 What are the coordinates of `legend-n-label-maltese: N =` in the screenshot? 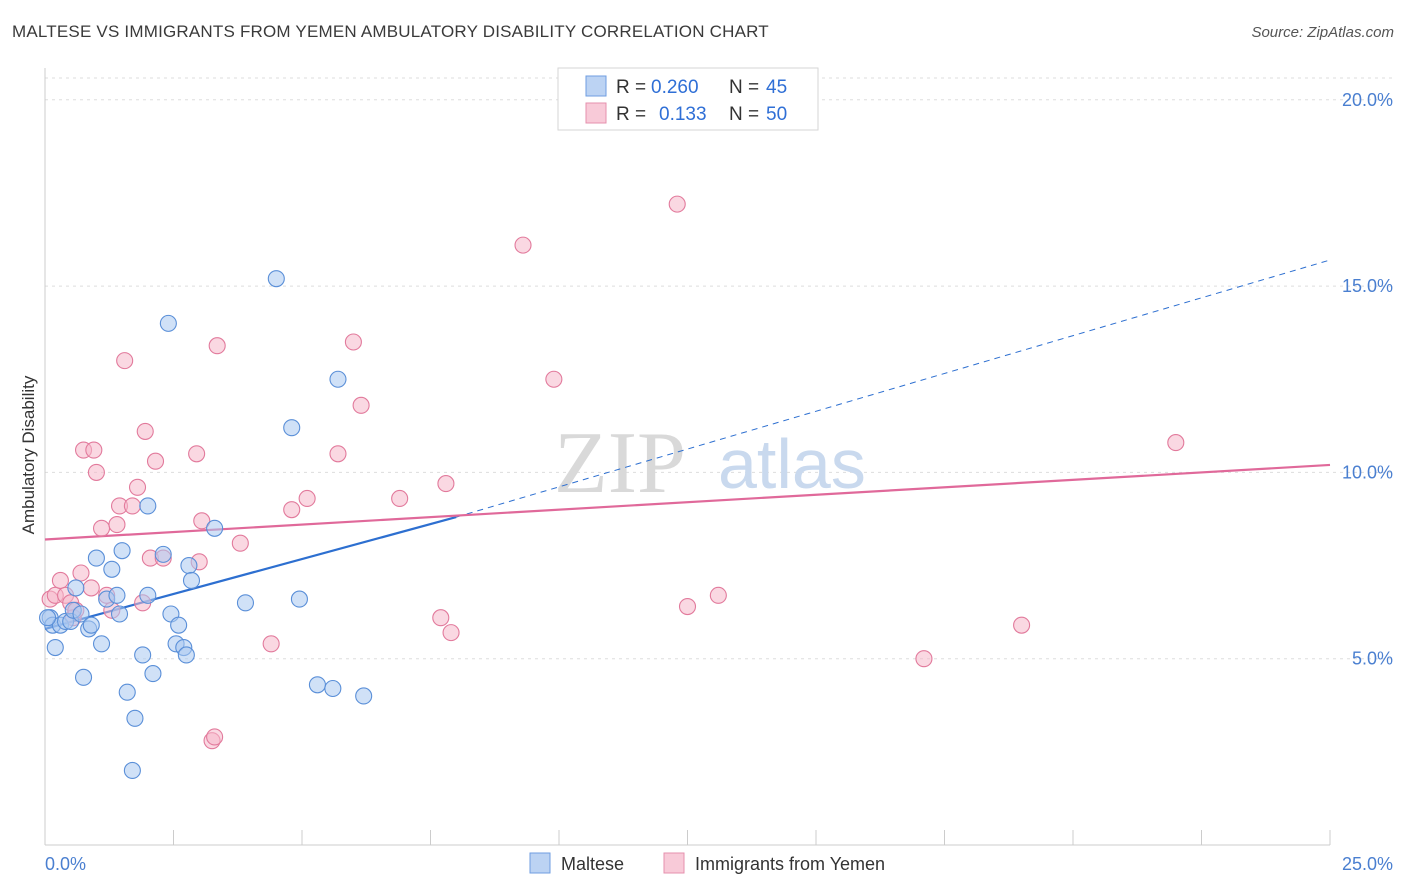 It's located at (744, 87).